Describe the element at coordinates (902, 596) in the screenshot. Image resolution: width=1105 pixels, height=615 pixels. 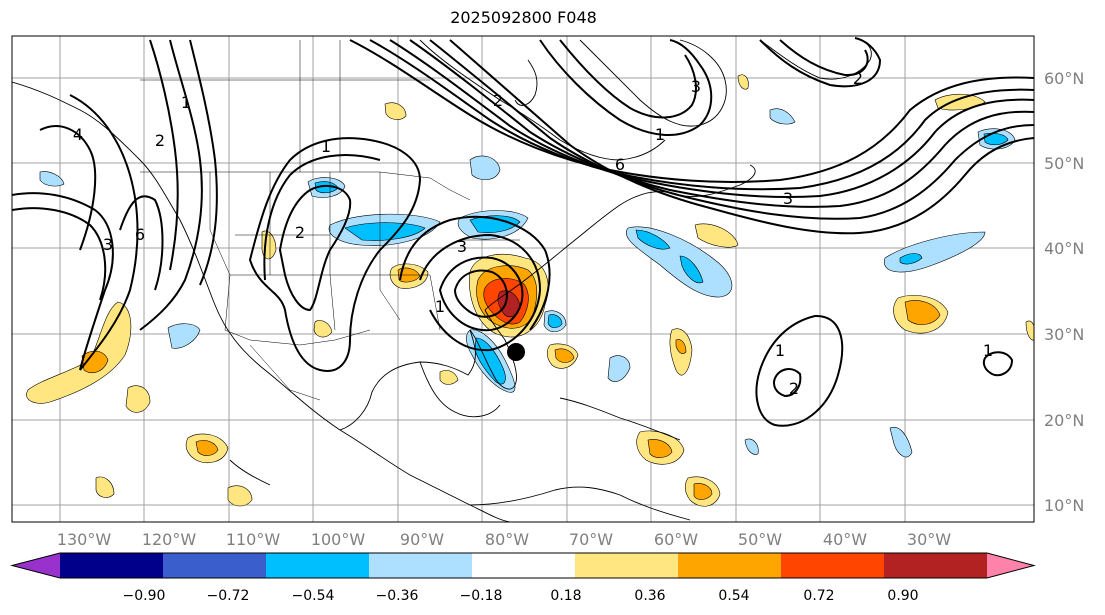
I see `colorbar-tick-label: 0.90` at that location.